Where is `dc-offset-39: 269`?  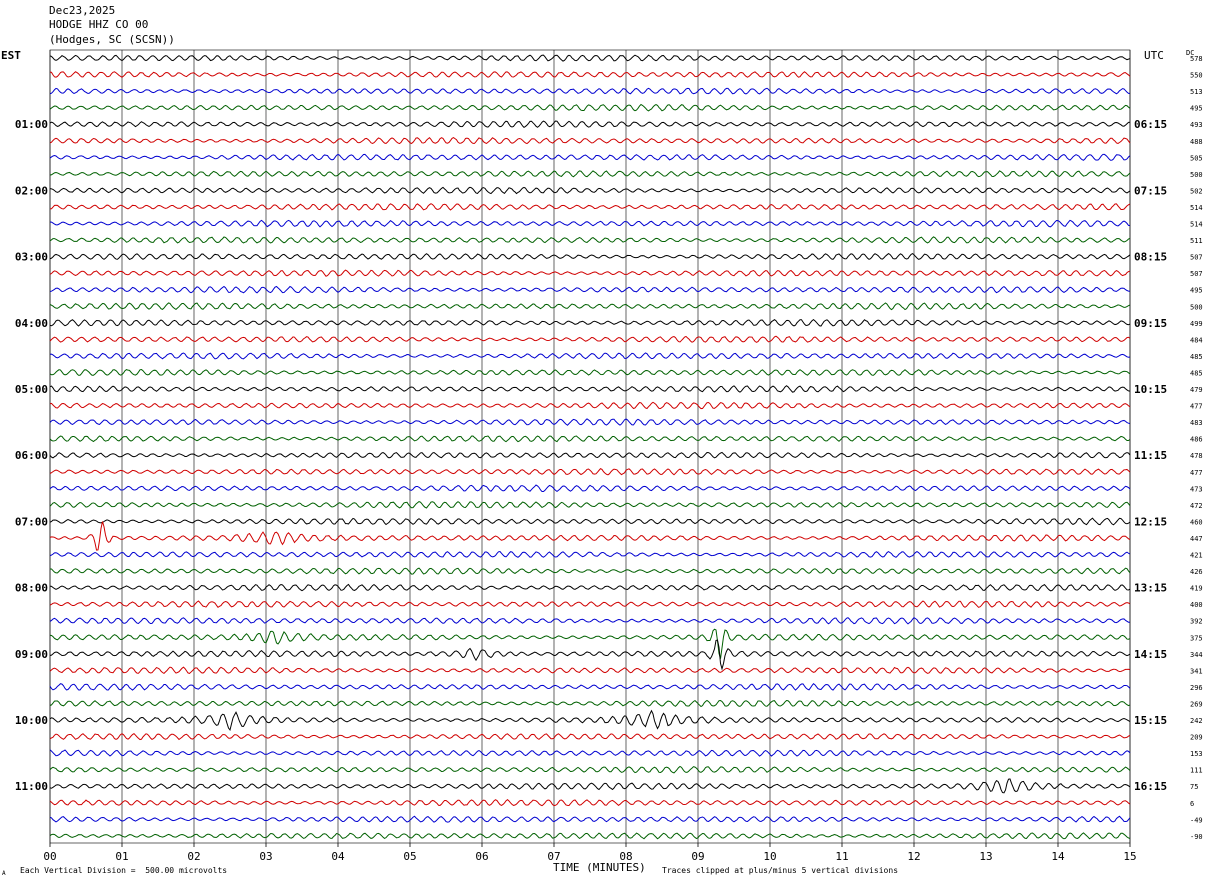
dc-offset-39: 269 is located at coordinates (1196, 704).